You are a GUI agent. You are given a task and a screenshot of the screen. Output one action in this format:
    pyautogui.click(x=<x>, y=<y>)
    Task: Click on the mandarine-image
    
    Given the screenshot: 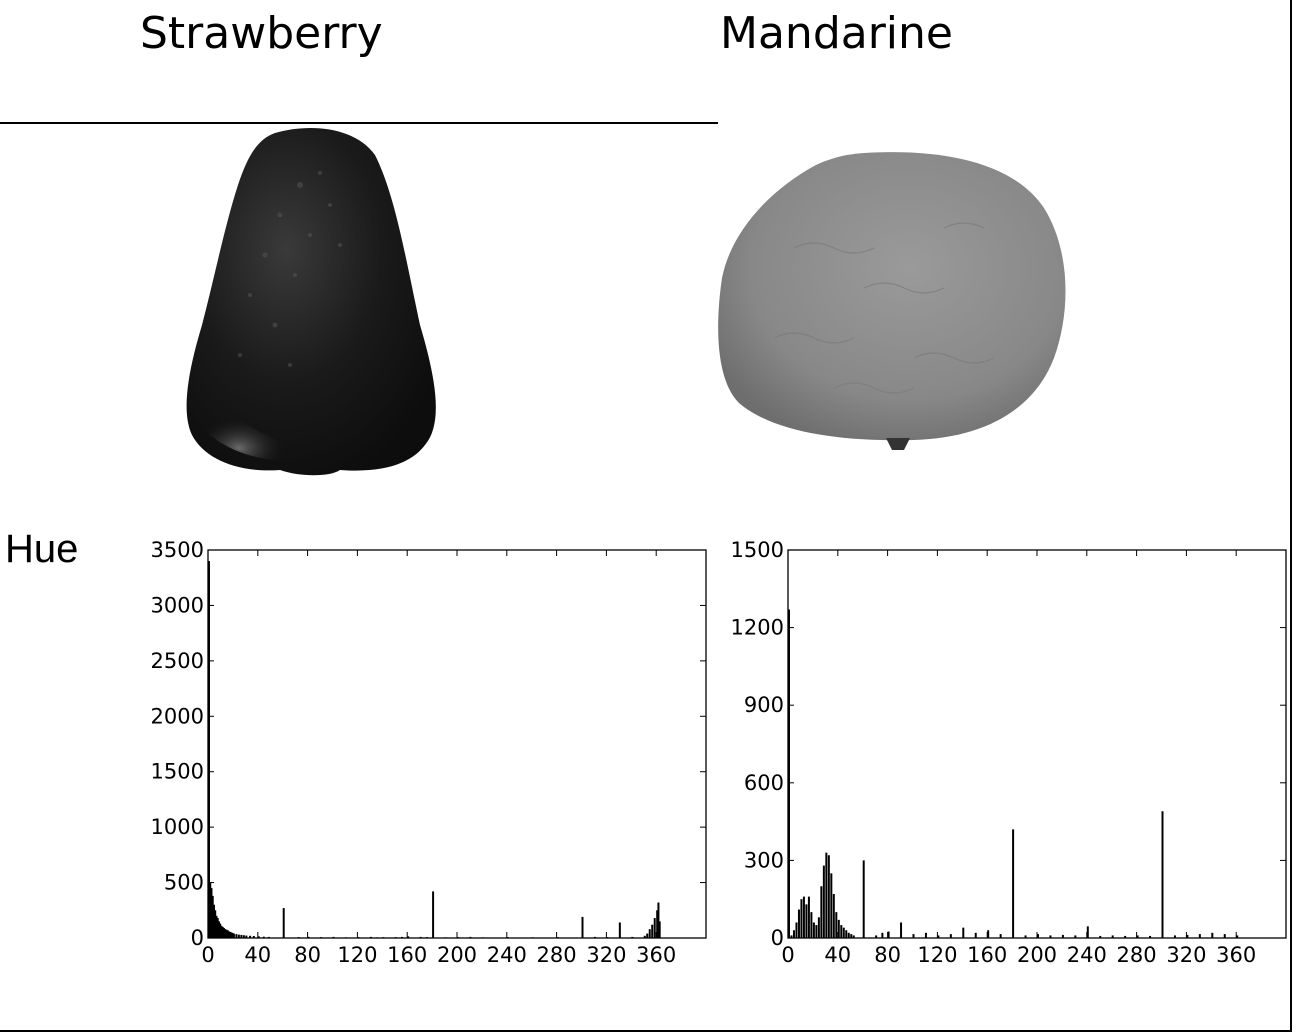 What is the action you would take?
    pyautogui.click(x=892, y=301)
    